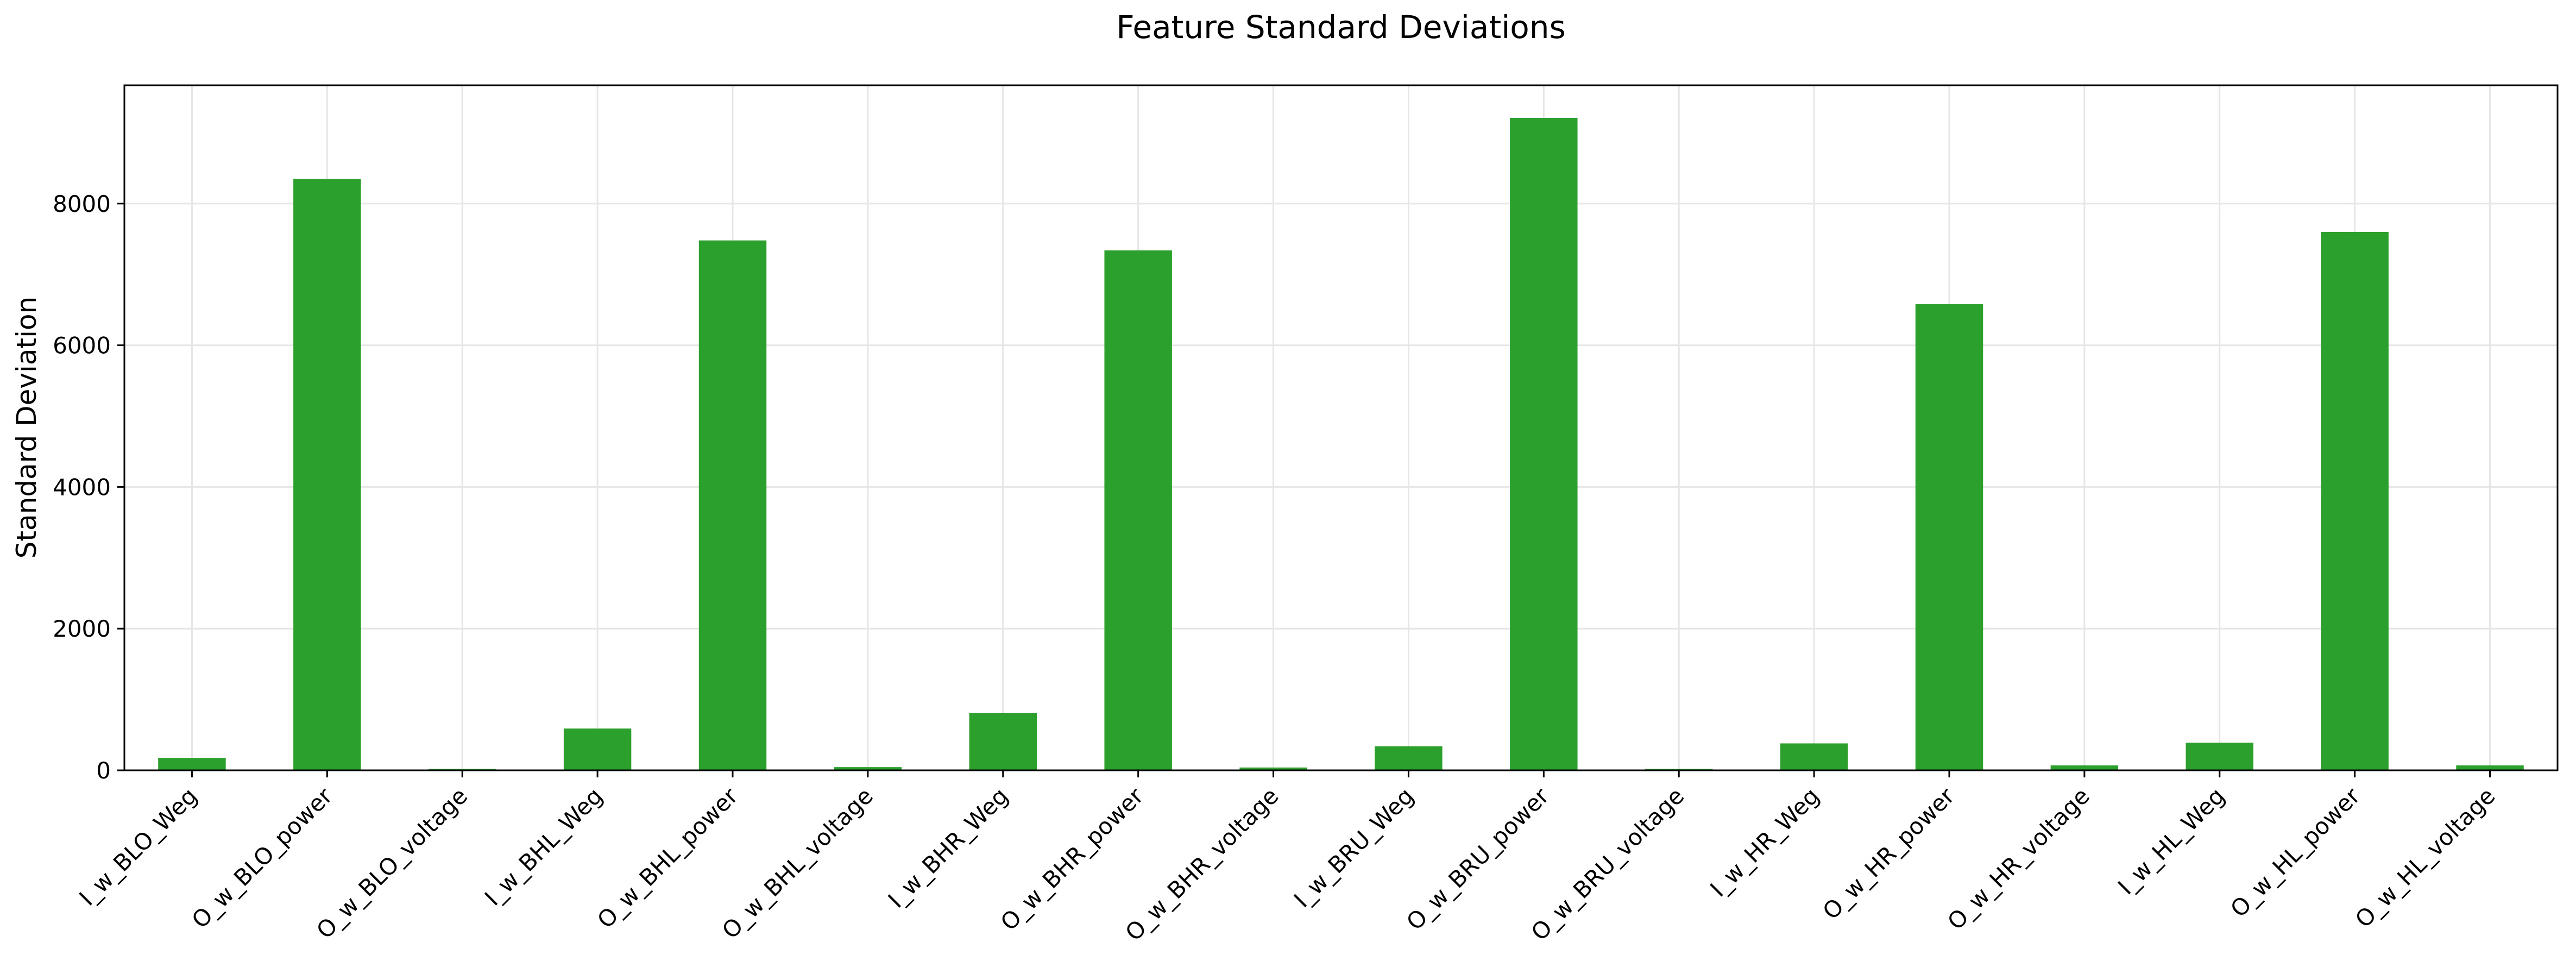 This screenshot has height=961, width=2576. What do you see at coordinates (1478, 859) in the screenshot?
I see `x-tick-label: O_w_BRU_power` at bounding box center [1478, 859].